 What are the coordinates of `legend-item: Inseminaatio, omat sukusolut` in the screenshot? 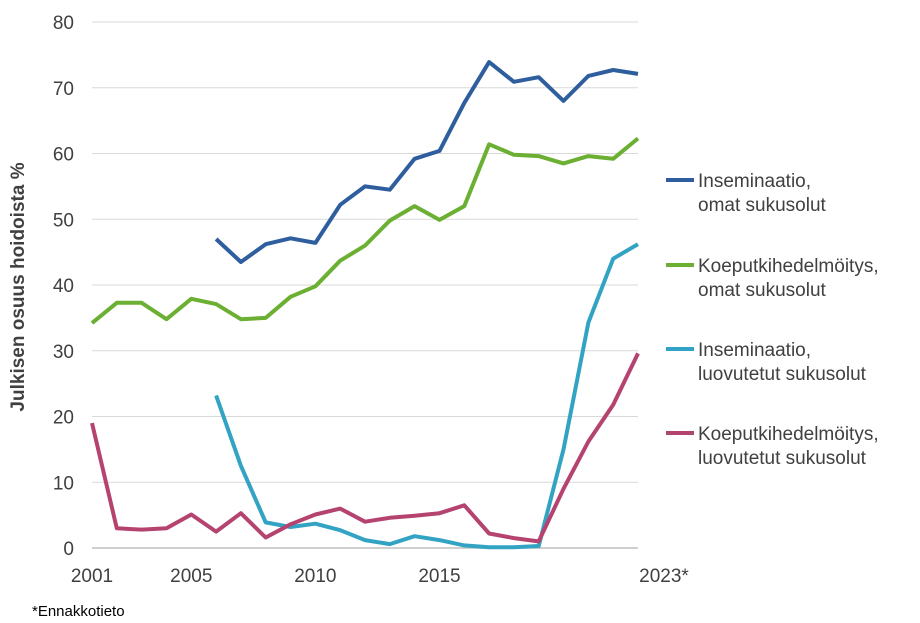 It's located at (746, 193).